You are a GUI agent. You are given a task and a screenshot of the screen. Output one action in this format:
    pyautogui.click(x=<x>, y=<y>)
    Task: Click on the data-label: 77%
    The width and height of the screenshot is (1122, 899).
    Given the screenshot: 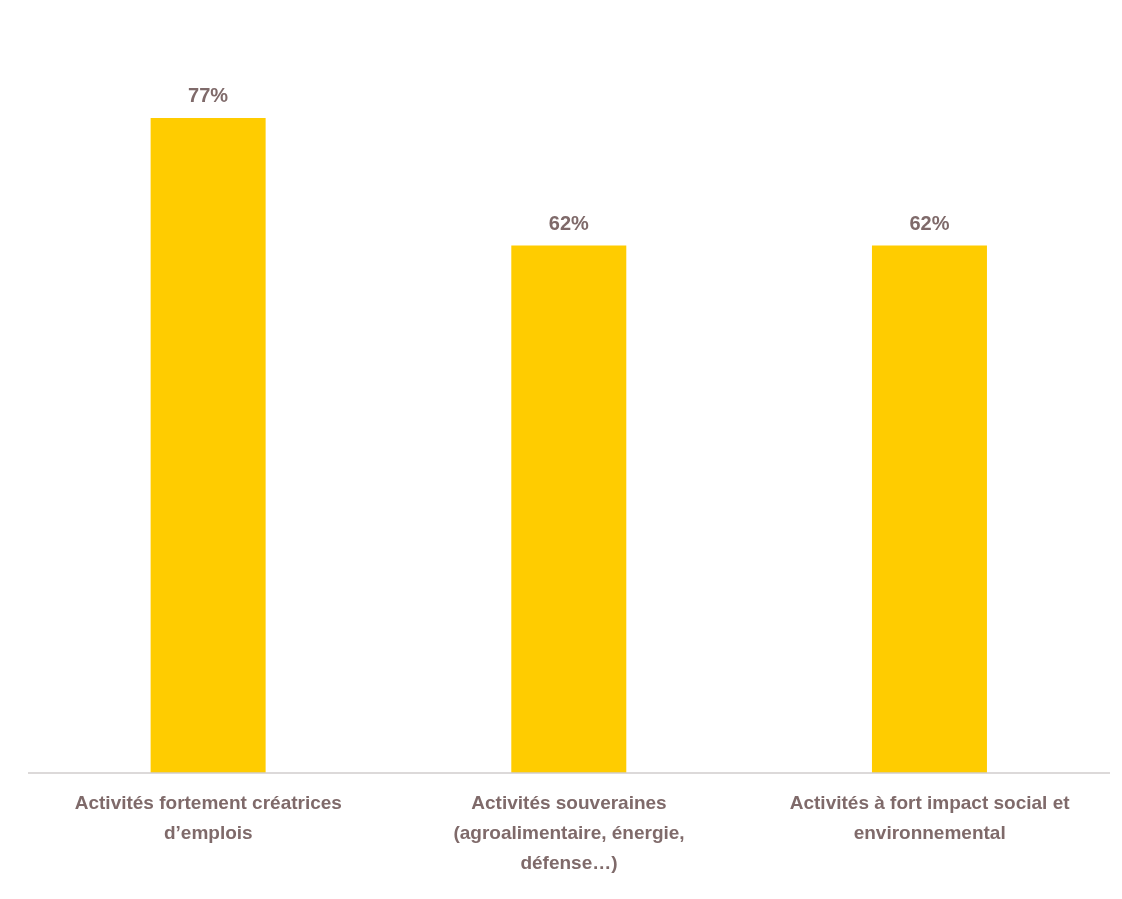 What is the action you would take?
    pyautogui.click(x=208, y=95)
    